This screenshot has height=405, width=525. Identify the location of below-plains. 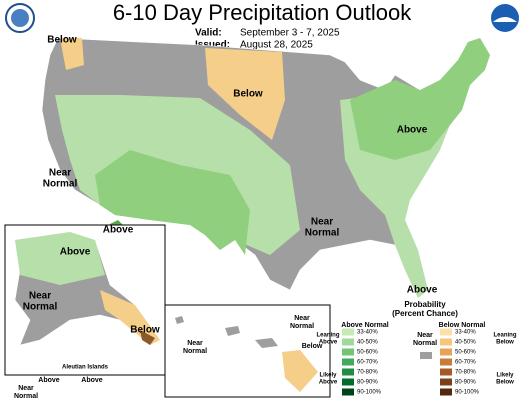
(245, 94).